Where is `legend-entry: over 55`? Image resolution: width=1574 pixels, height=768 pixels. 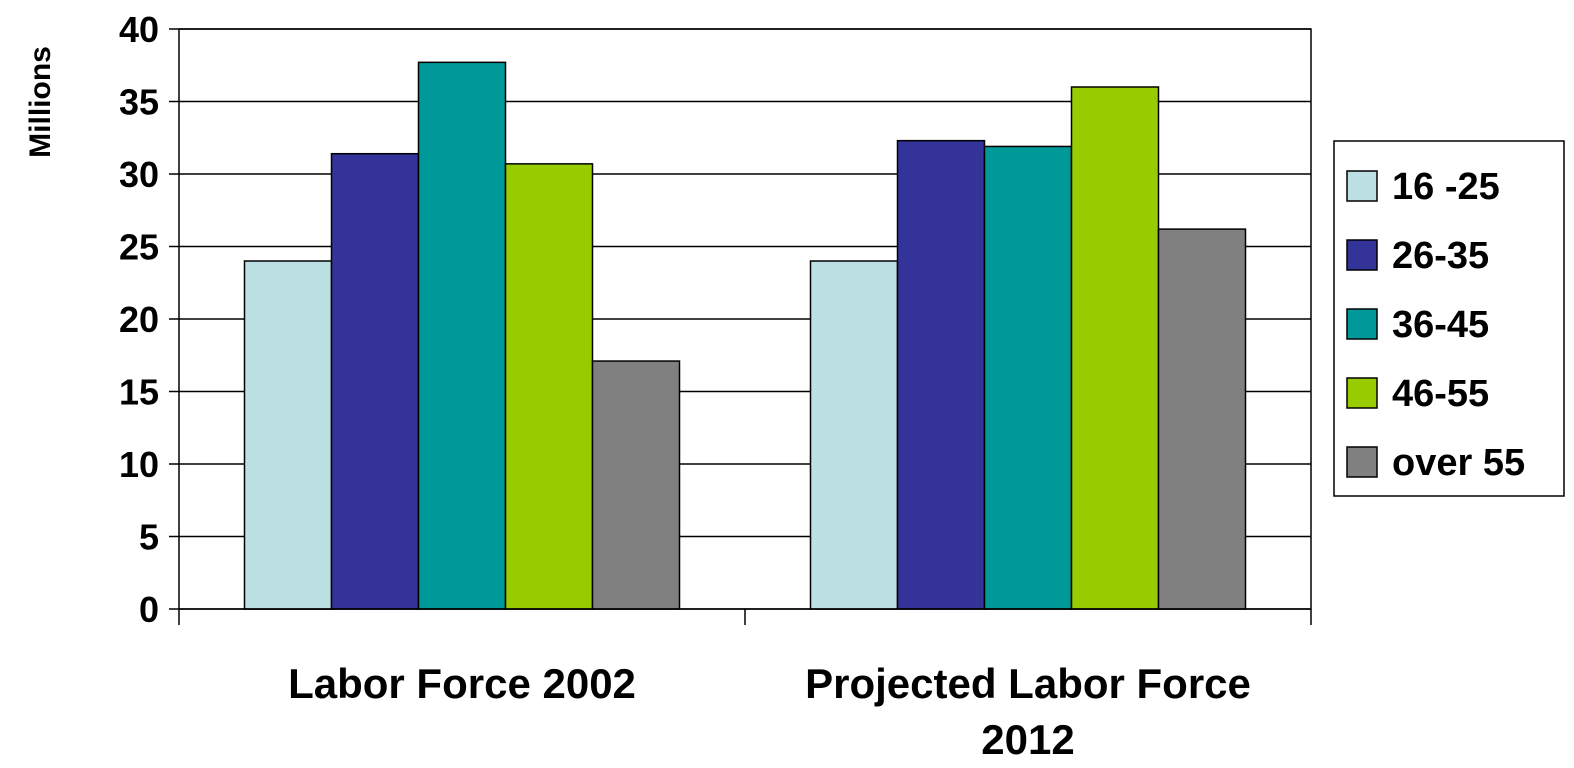
legend-entry: over 55 is located at coordinates (1458, 463).